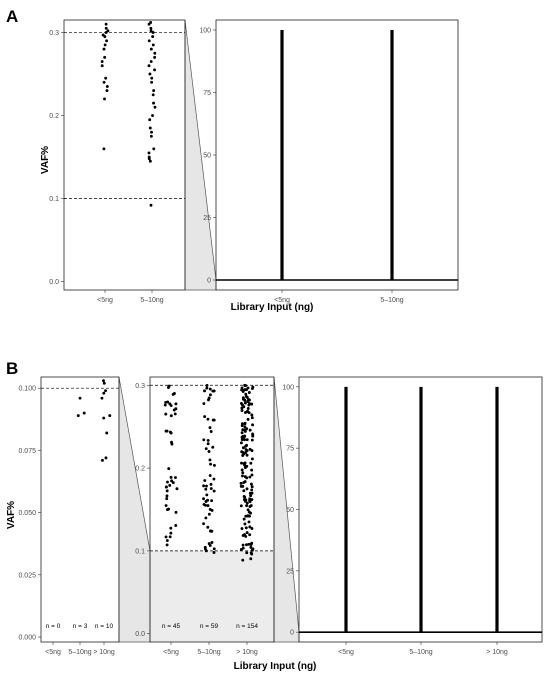 The height and width of the screenshot is (676, 550). I want to click on zoom-connector, so click(200, 155).